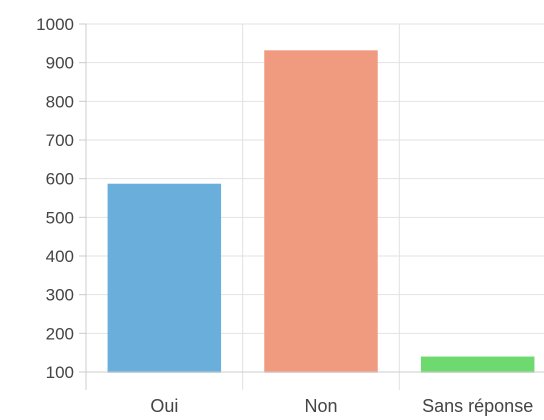 The width and height of the screenshot is (544, 420). Describe the element at coordinates (60, 63) in the screenshot. I see `y-tick-label: 900` at that location.